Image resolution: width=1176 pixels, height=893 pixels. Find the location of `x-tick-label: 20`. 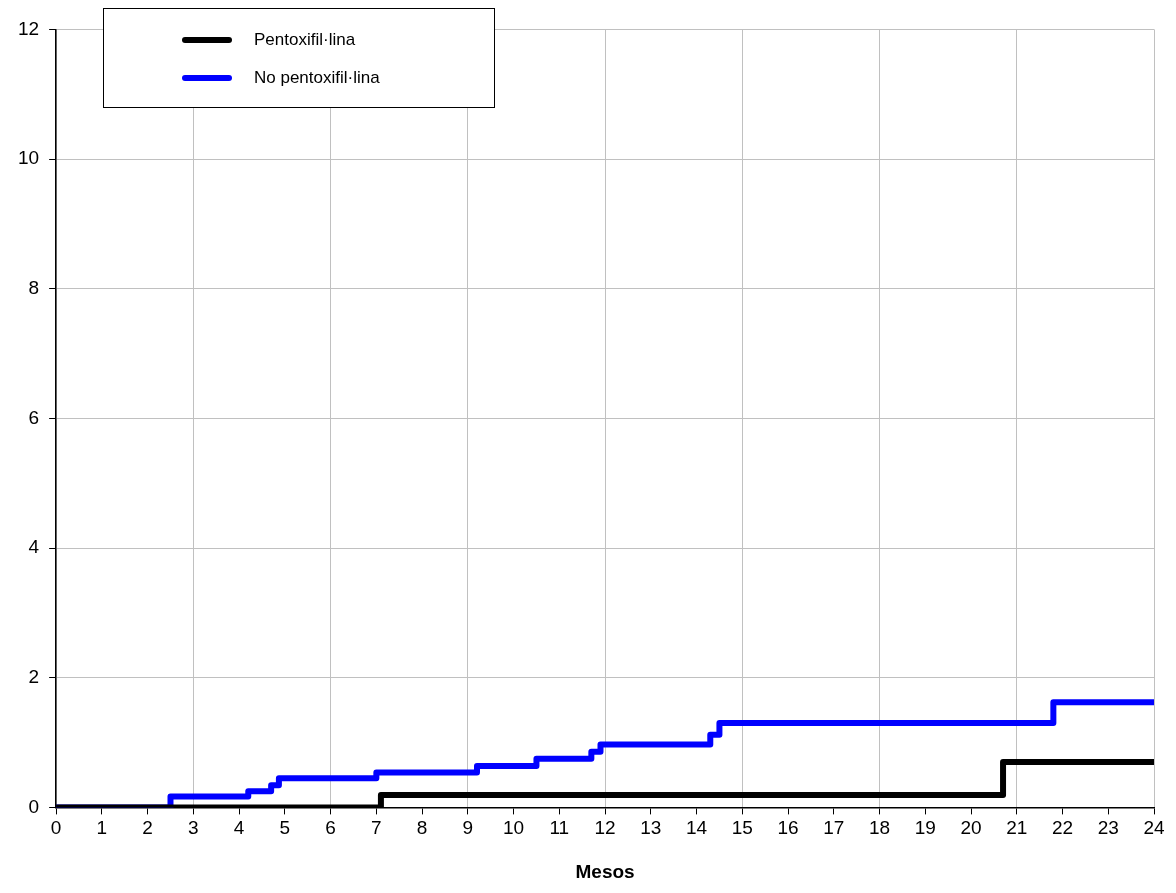

x-tick-label: 20 is located at coordinates (971, 828).